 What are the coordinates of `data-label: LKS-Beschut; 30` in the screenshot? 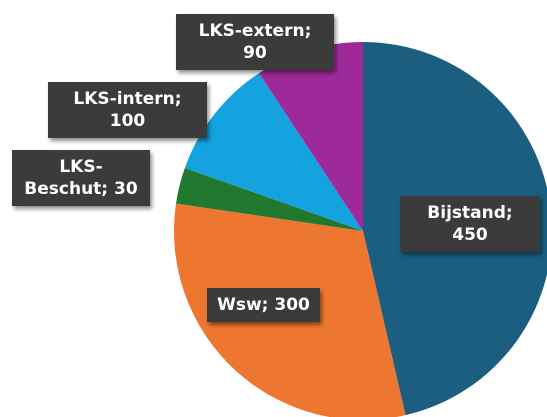 It's located at (81, 178).